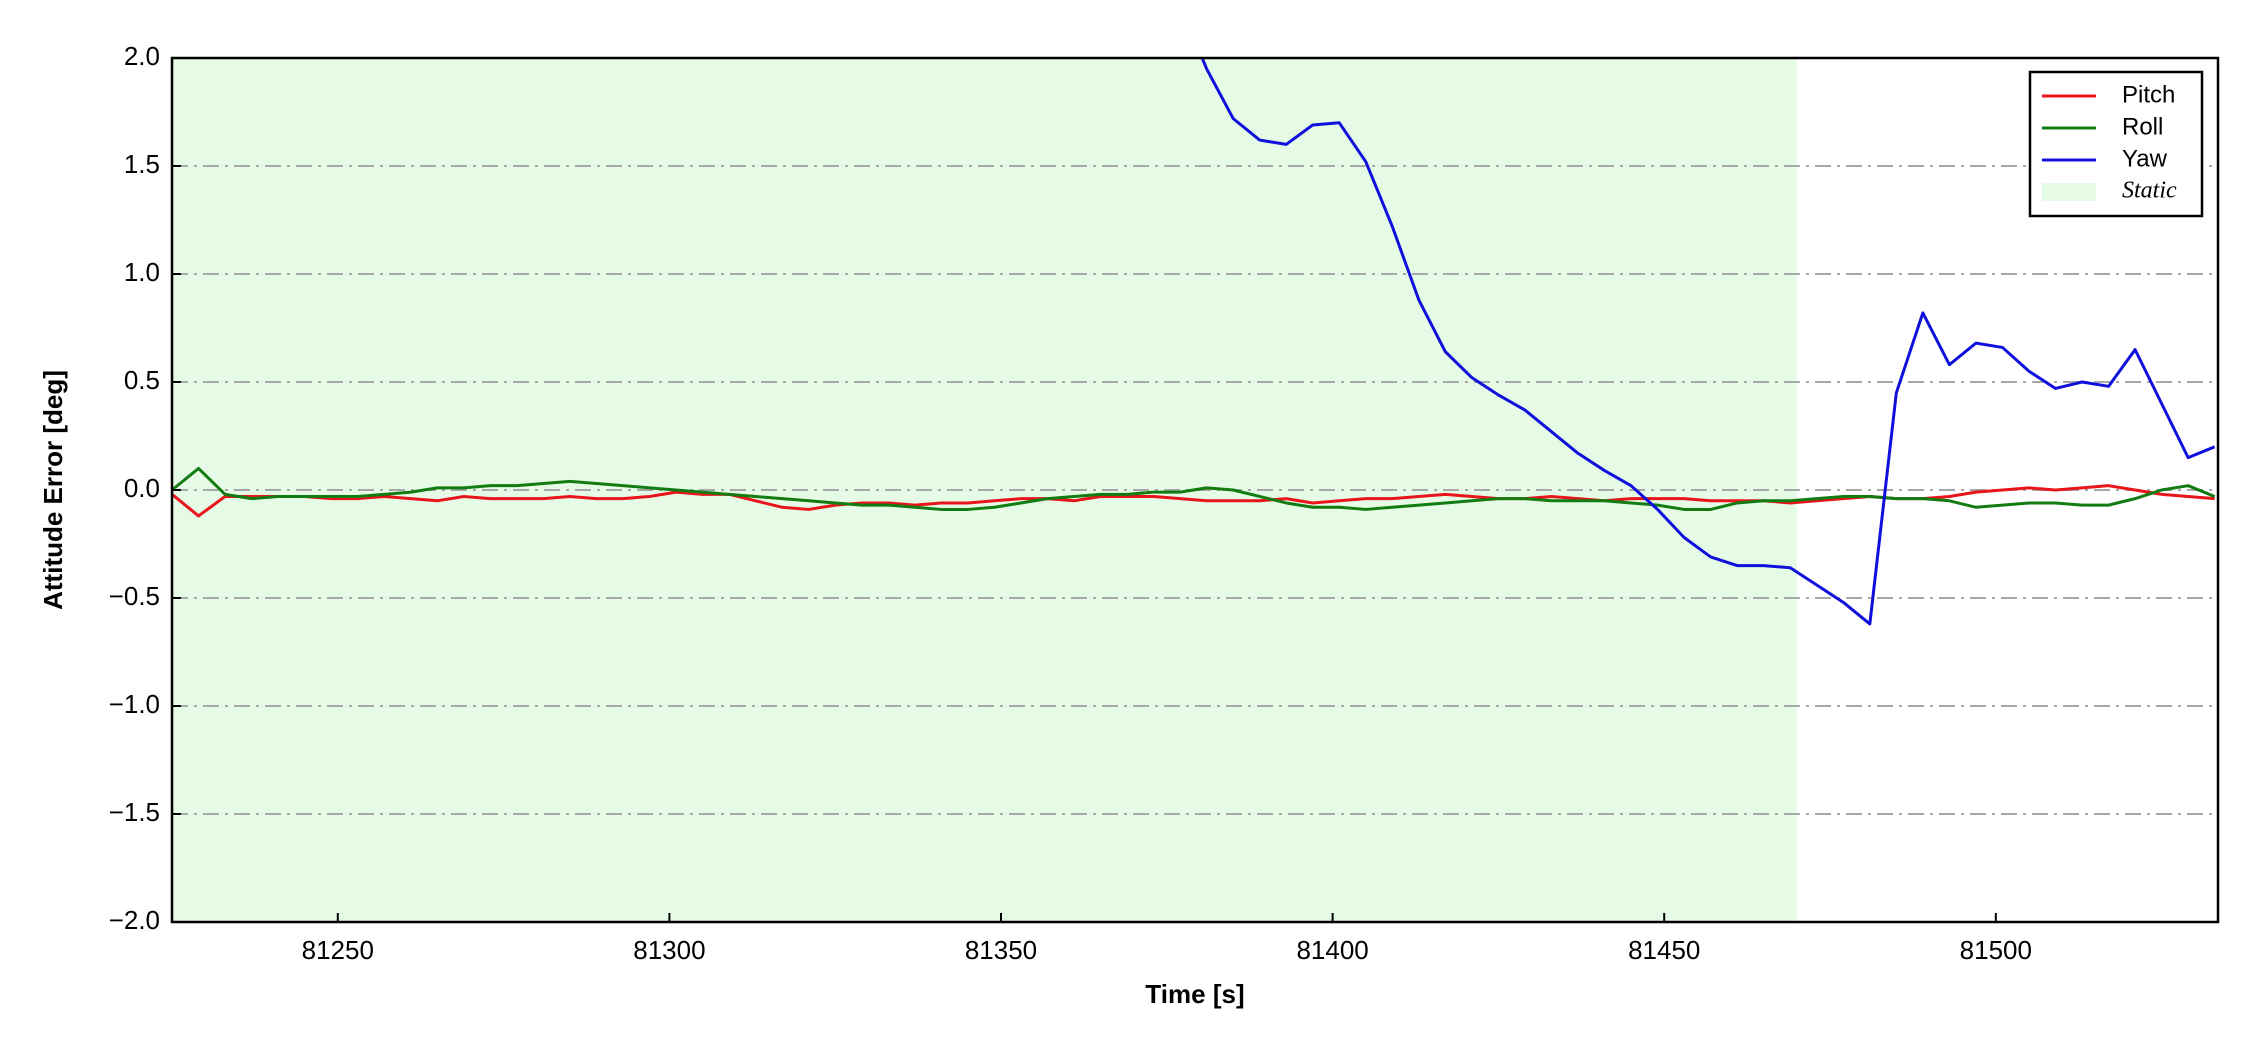 This screenshot has height=1050, width=2250. Describe the element at coordinates (1194, 994) in the screenshot. I see `x-axis-label: Time [s]` at that location.